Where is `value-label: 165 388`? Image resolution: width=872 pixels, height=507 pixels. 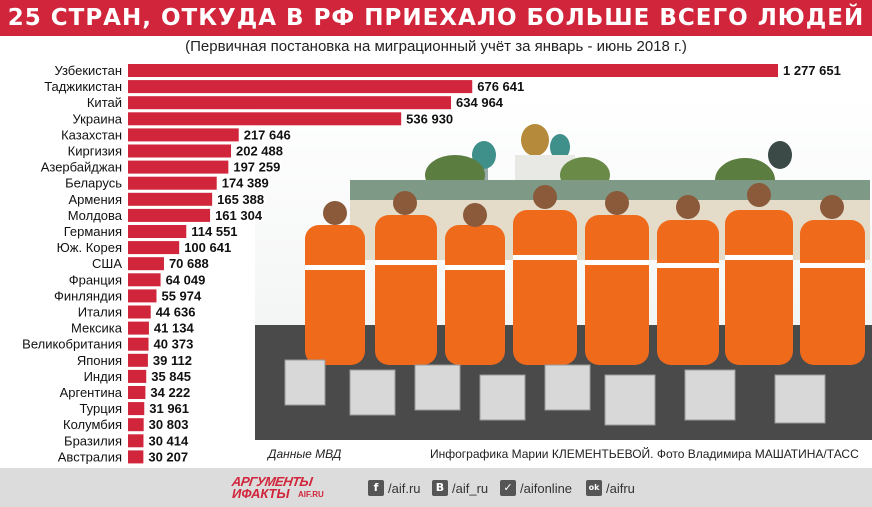 value-label: 165 388 is located at coordinates (240, 199).